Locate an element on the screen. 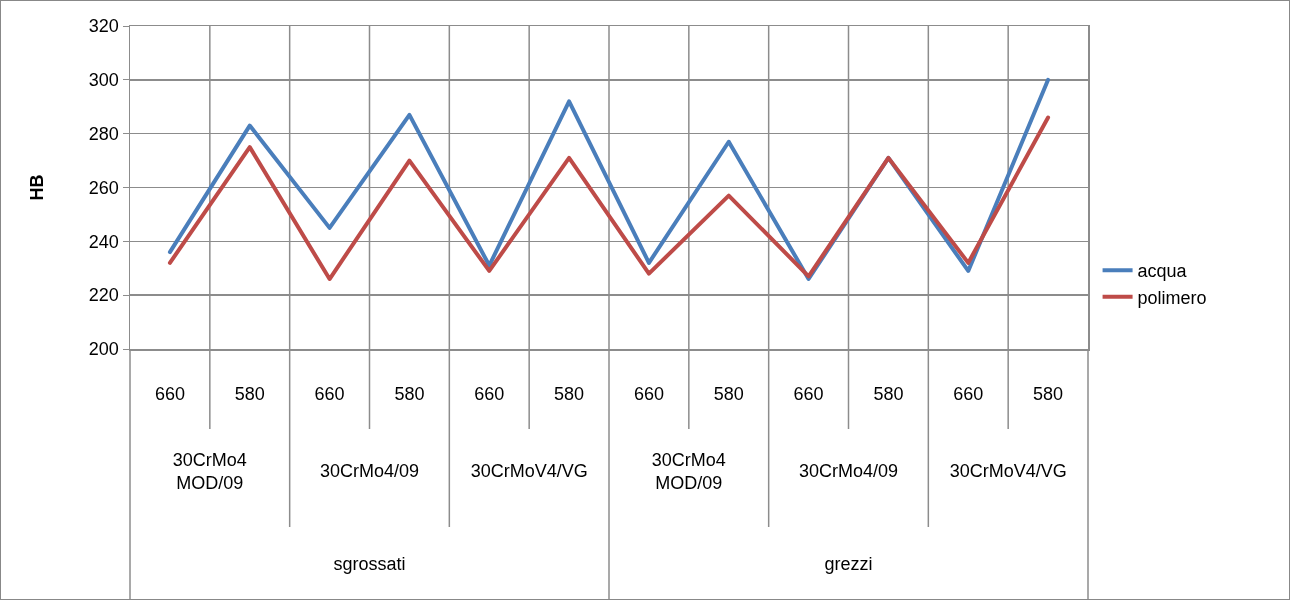 This screenshot has height=600, width=1290. y-tick-label: 240 is located at coordinates (103, 241).